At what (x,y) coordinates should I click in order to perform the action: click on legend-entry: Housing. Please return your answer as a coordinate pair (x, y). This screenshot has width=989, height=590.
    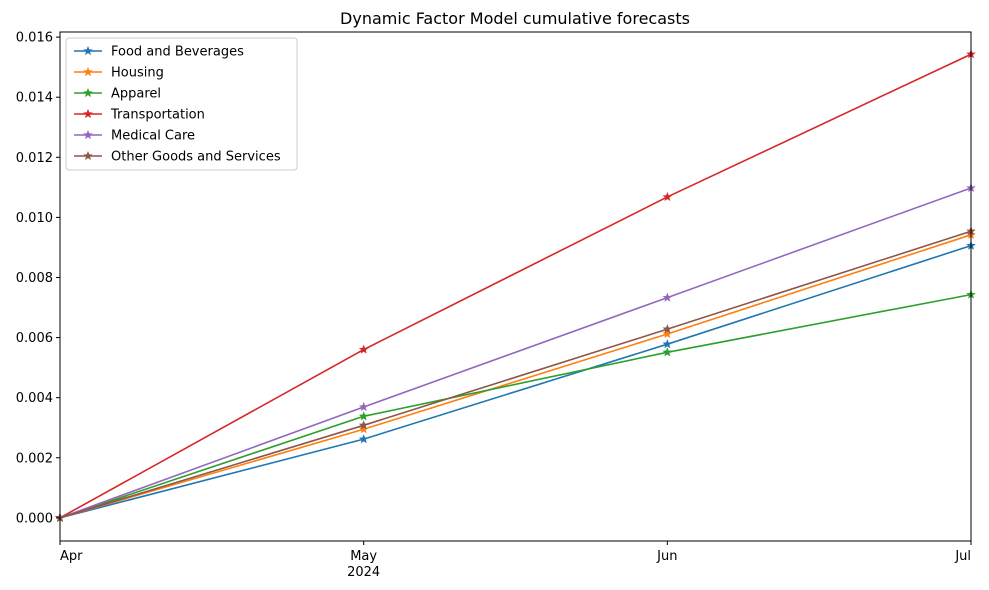
    Looking at the image, I should click on (119, 73).